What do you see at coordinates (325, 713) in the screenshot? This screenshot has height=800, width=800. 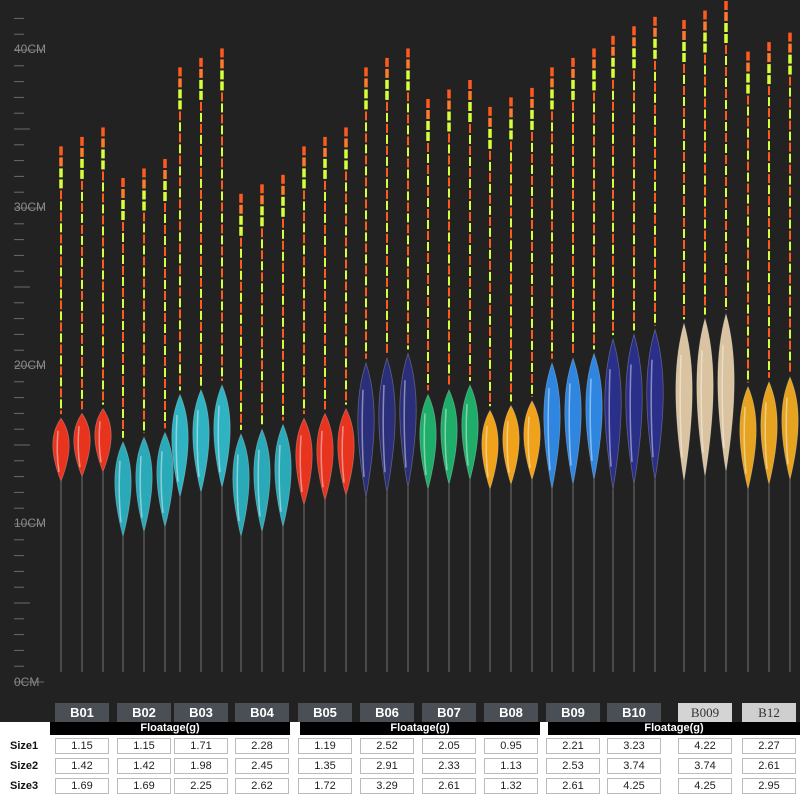 I see `model-code-b05: B05` at bounding box center [325, 713].